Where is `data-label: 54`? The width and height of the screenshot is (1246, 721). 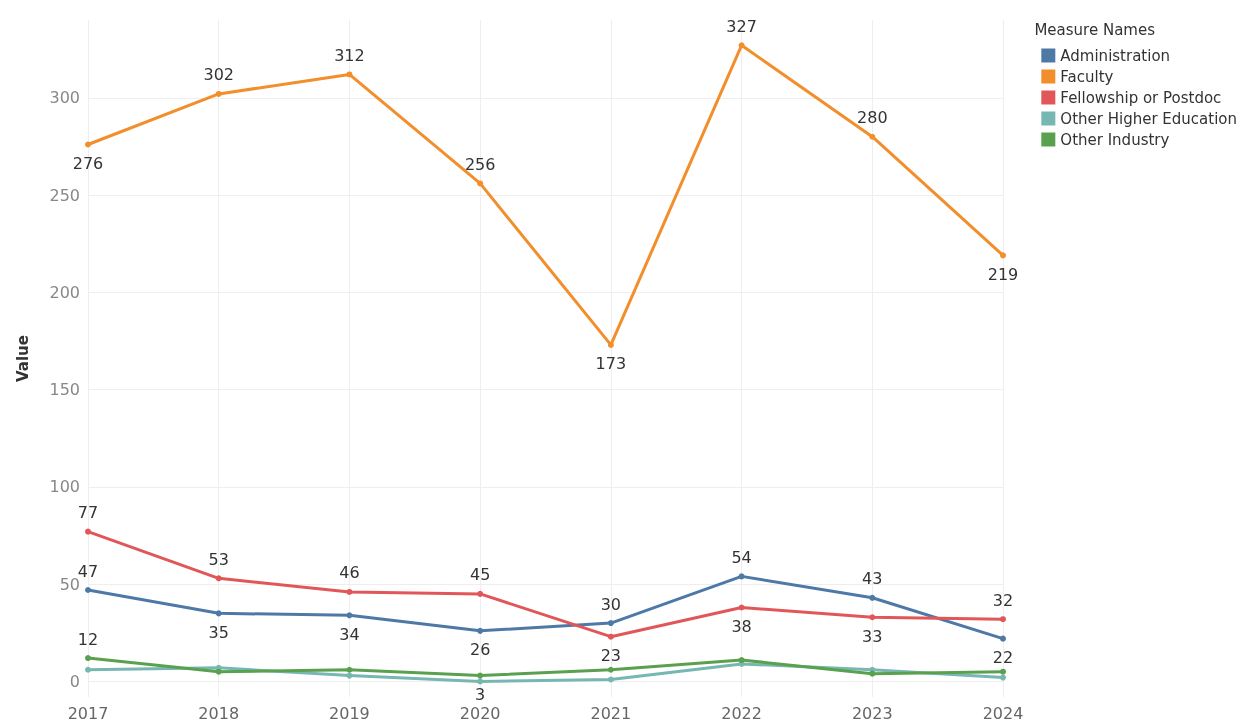
data-label: 54 is located at coordinates (741, 557).